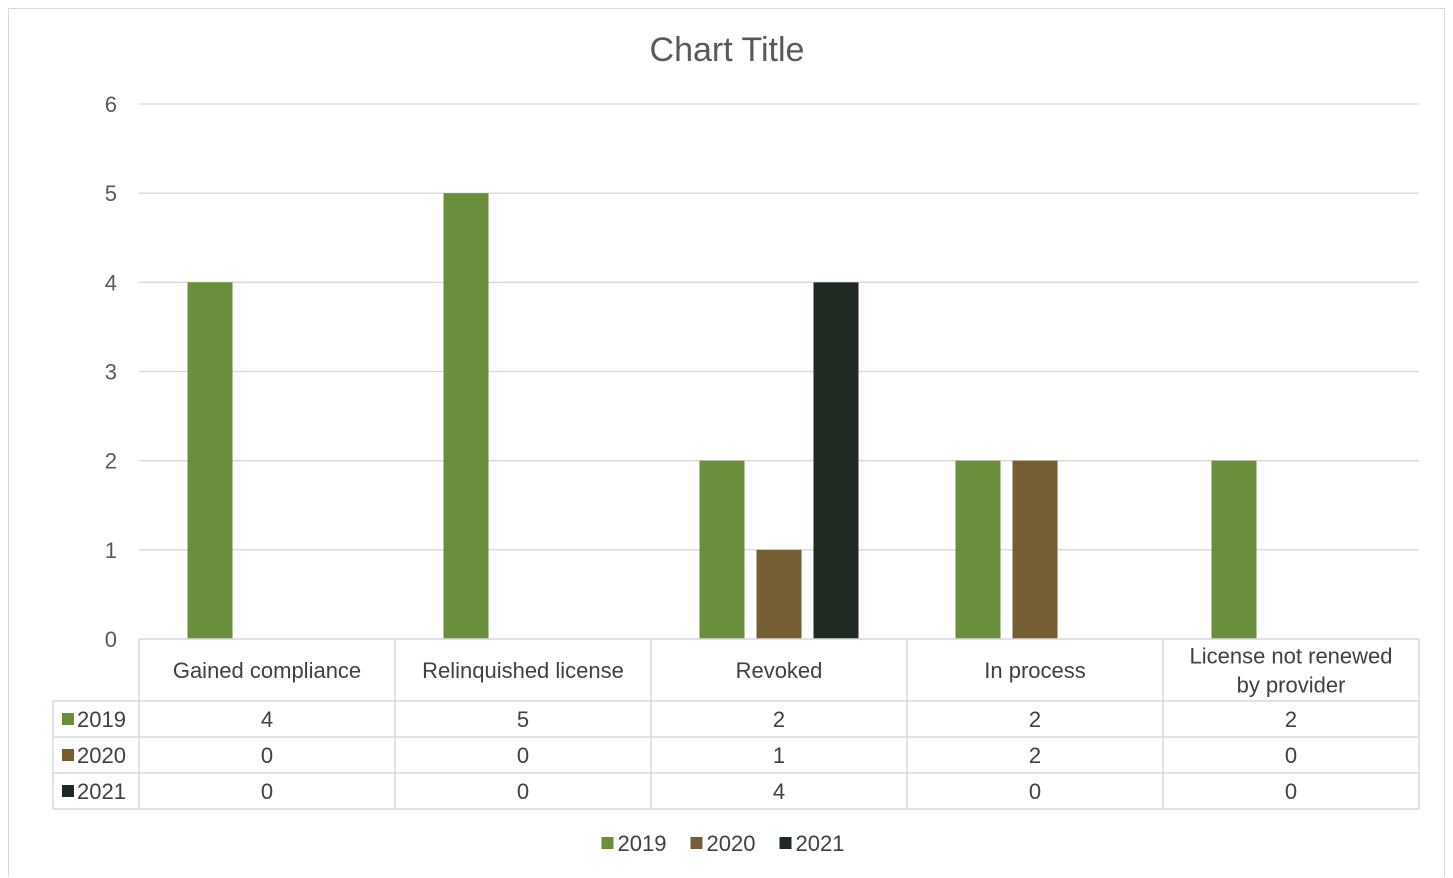 This screenshot has width=1453, height=878. What do you see at coordinates (267, 670) in the screenshot?
I see `category-label: Gained compliance` at bounding box center [267, 670].